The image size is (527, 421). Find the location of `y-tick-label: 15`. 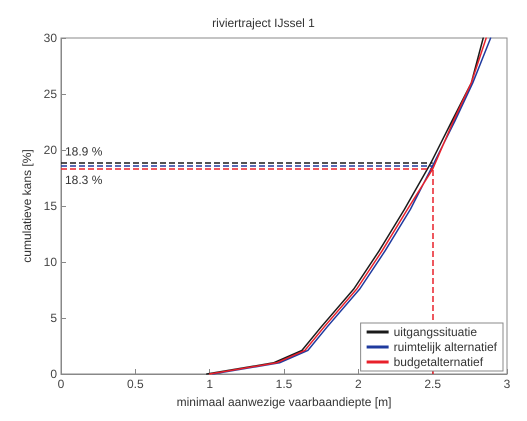

y-tick-label: 15 is located at coordinates (51, 206).